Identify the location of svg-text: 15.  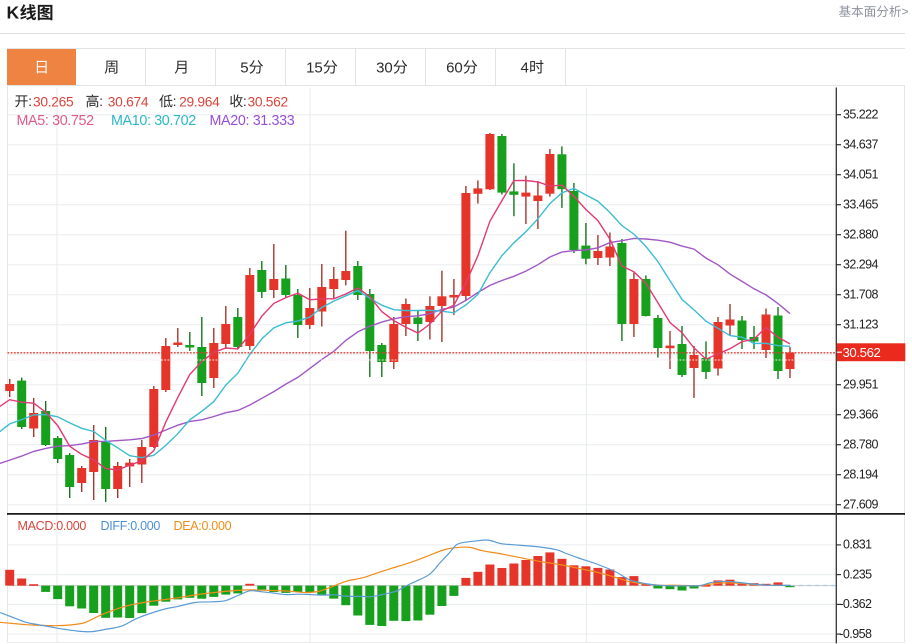
(314, 68).